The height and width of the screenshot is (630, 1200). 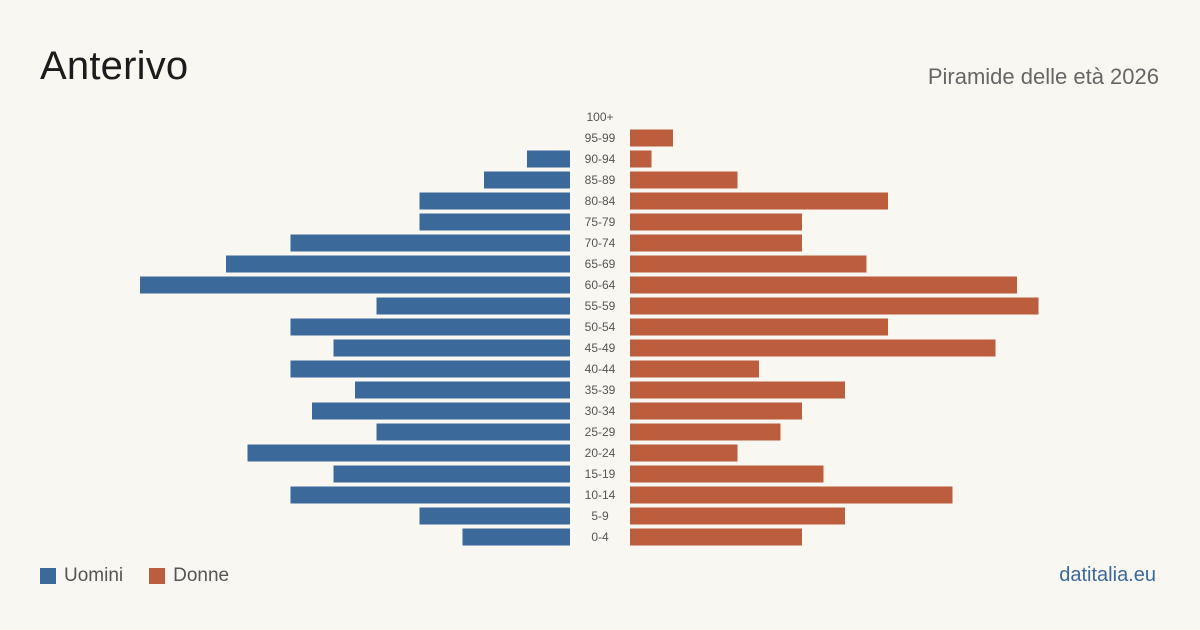 What do you see at coordinates (600, 222) in the screenshot?
I see `age-label-75-79: 75-79` at bounding box center [600, 222].